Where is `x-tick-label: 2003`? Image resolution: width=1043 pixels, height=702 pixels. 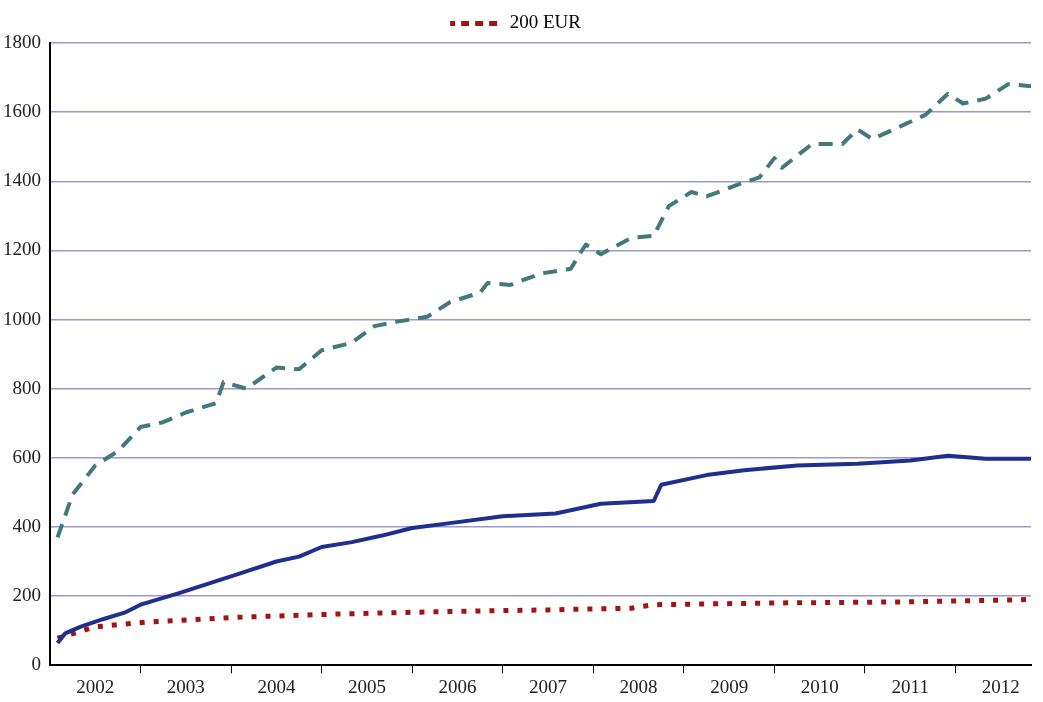 x-tick-label: 2003 is located at coordinates (185, 686).